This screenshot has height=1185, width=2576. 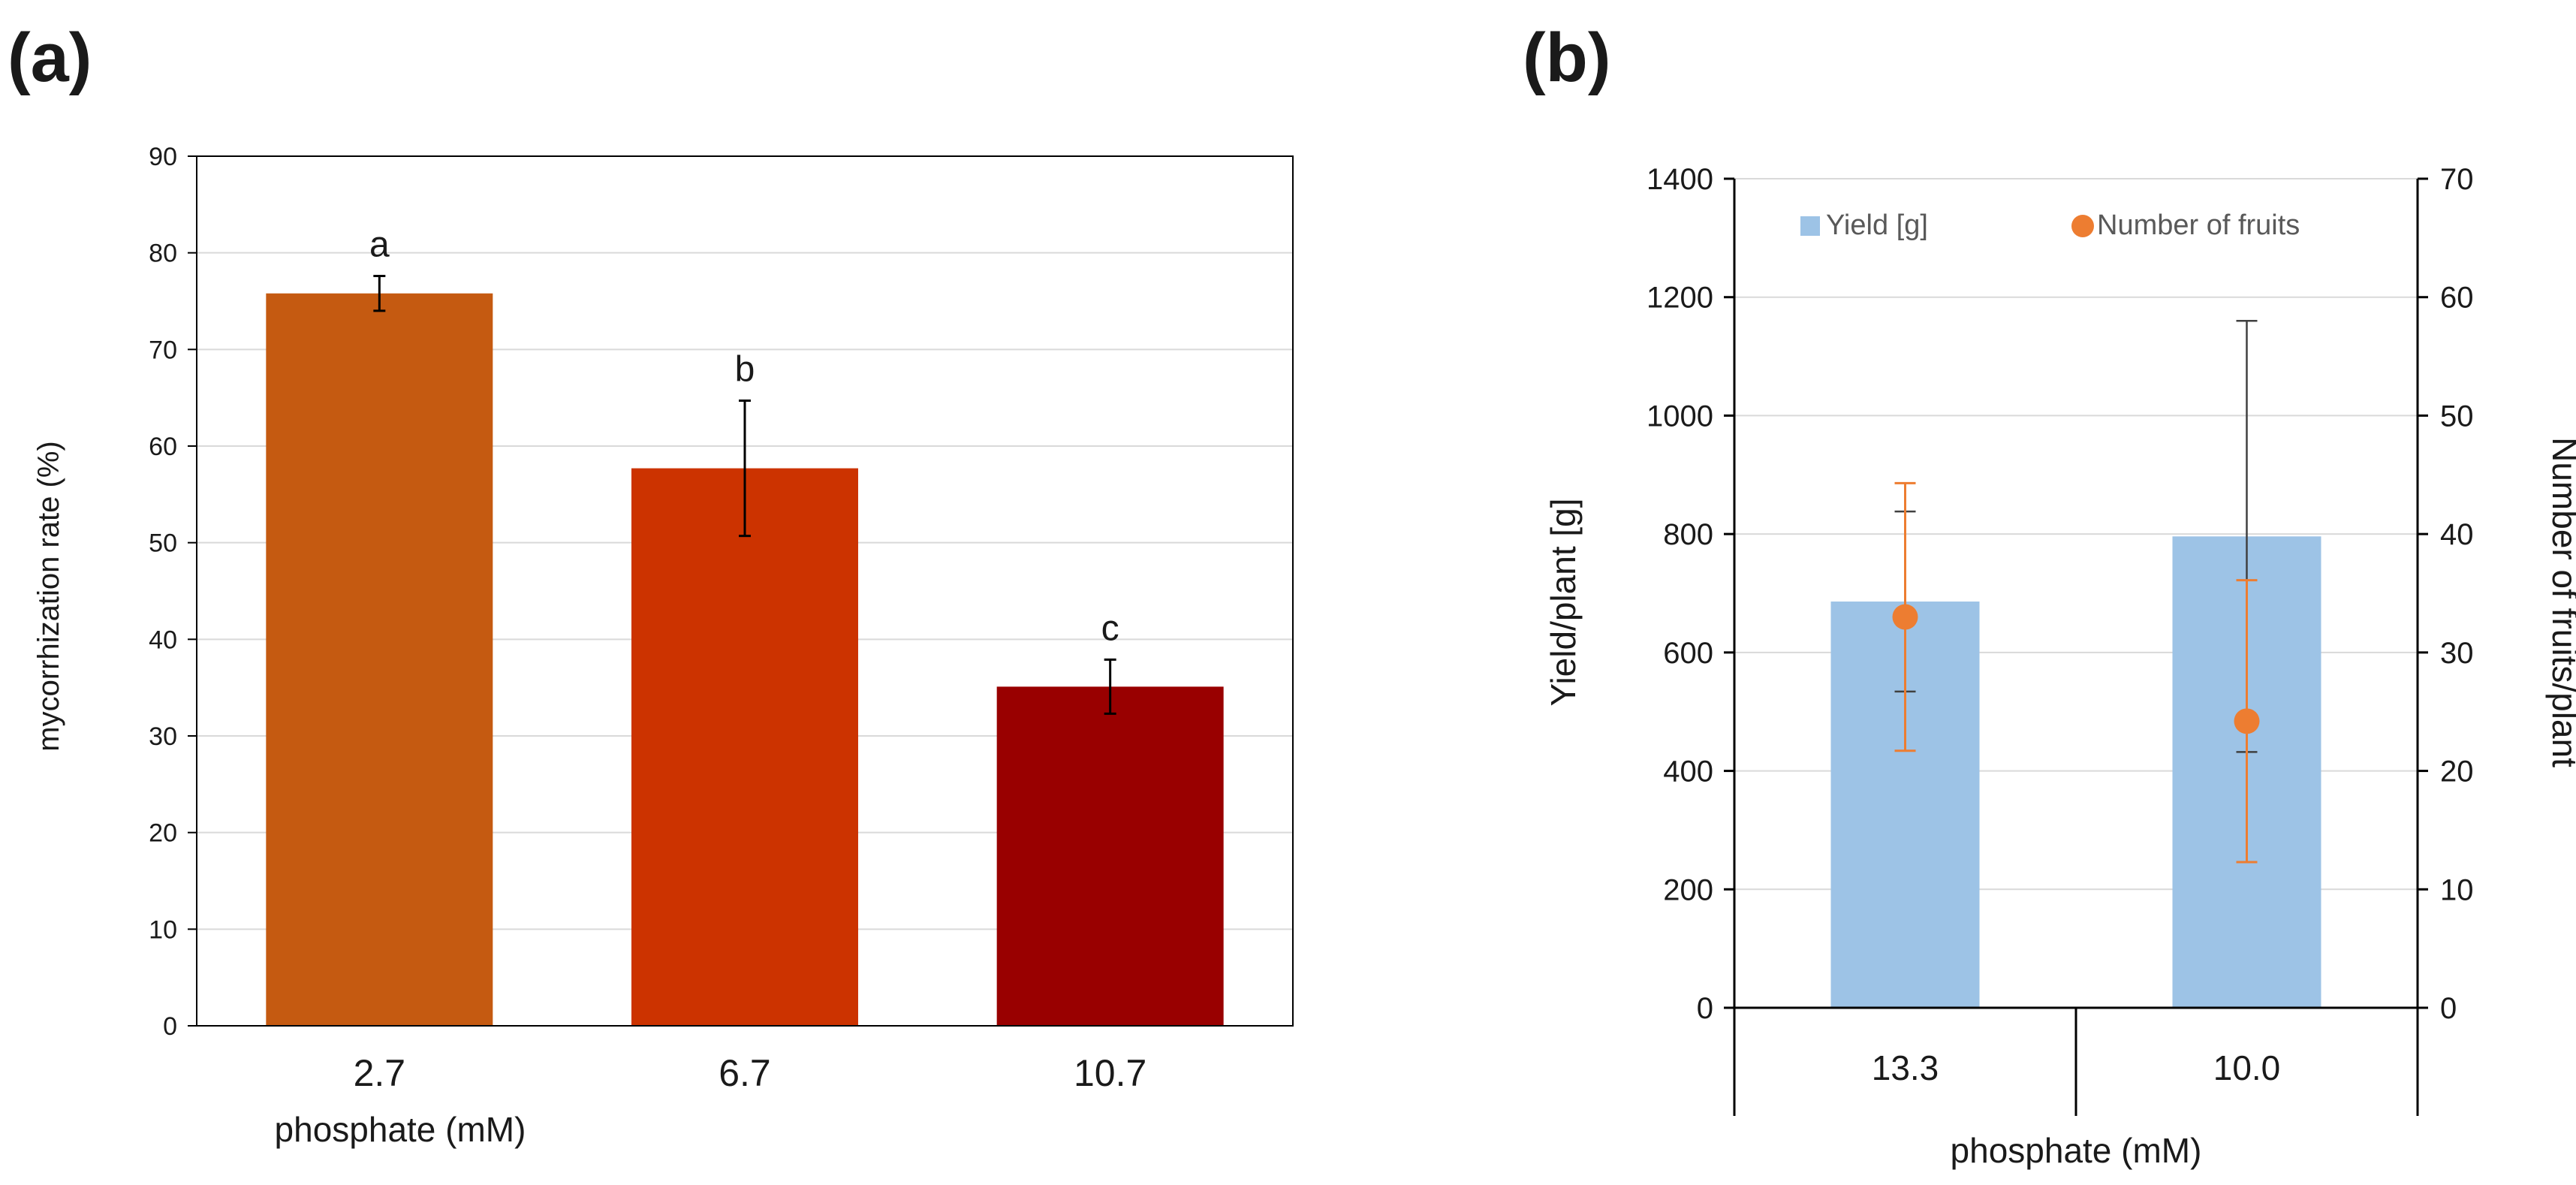 I want to click on panel-b-label: (b), so click(x=1567, y=58).